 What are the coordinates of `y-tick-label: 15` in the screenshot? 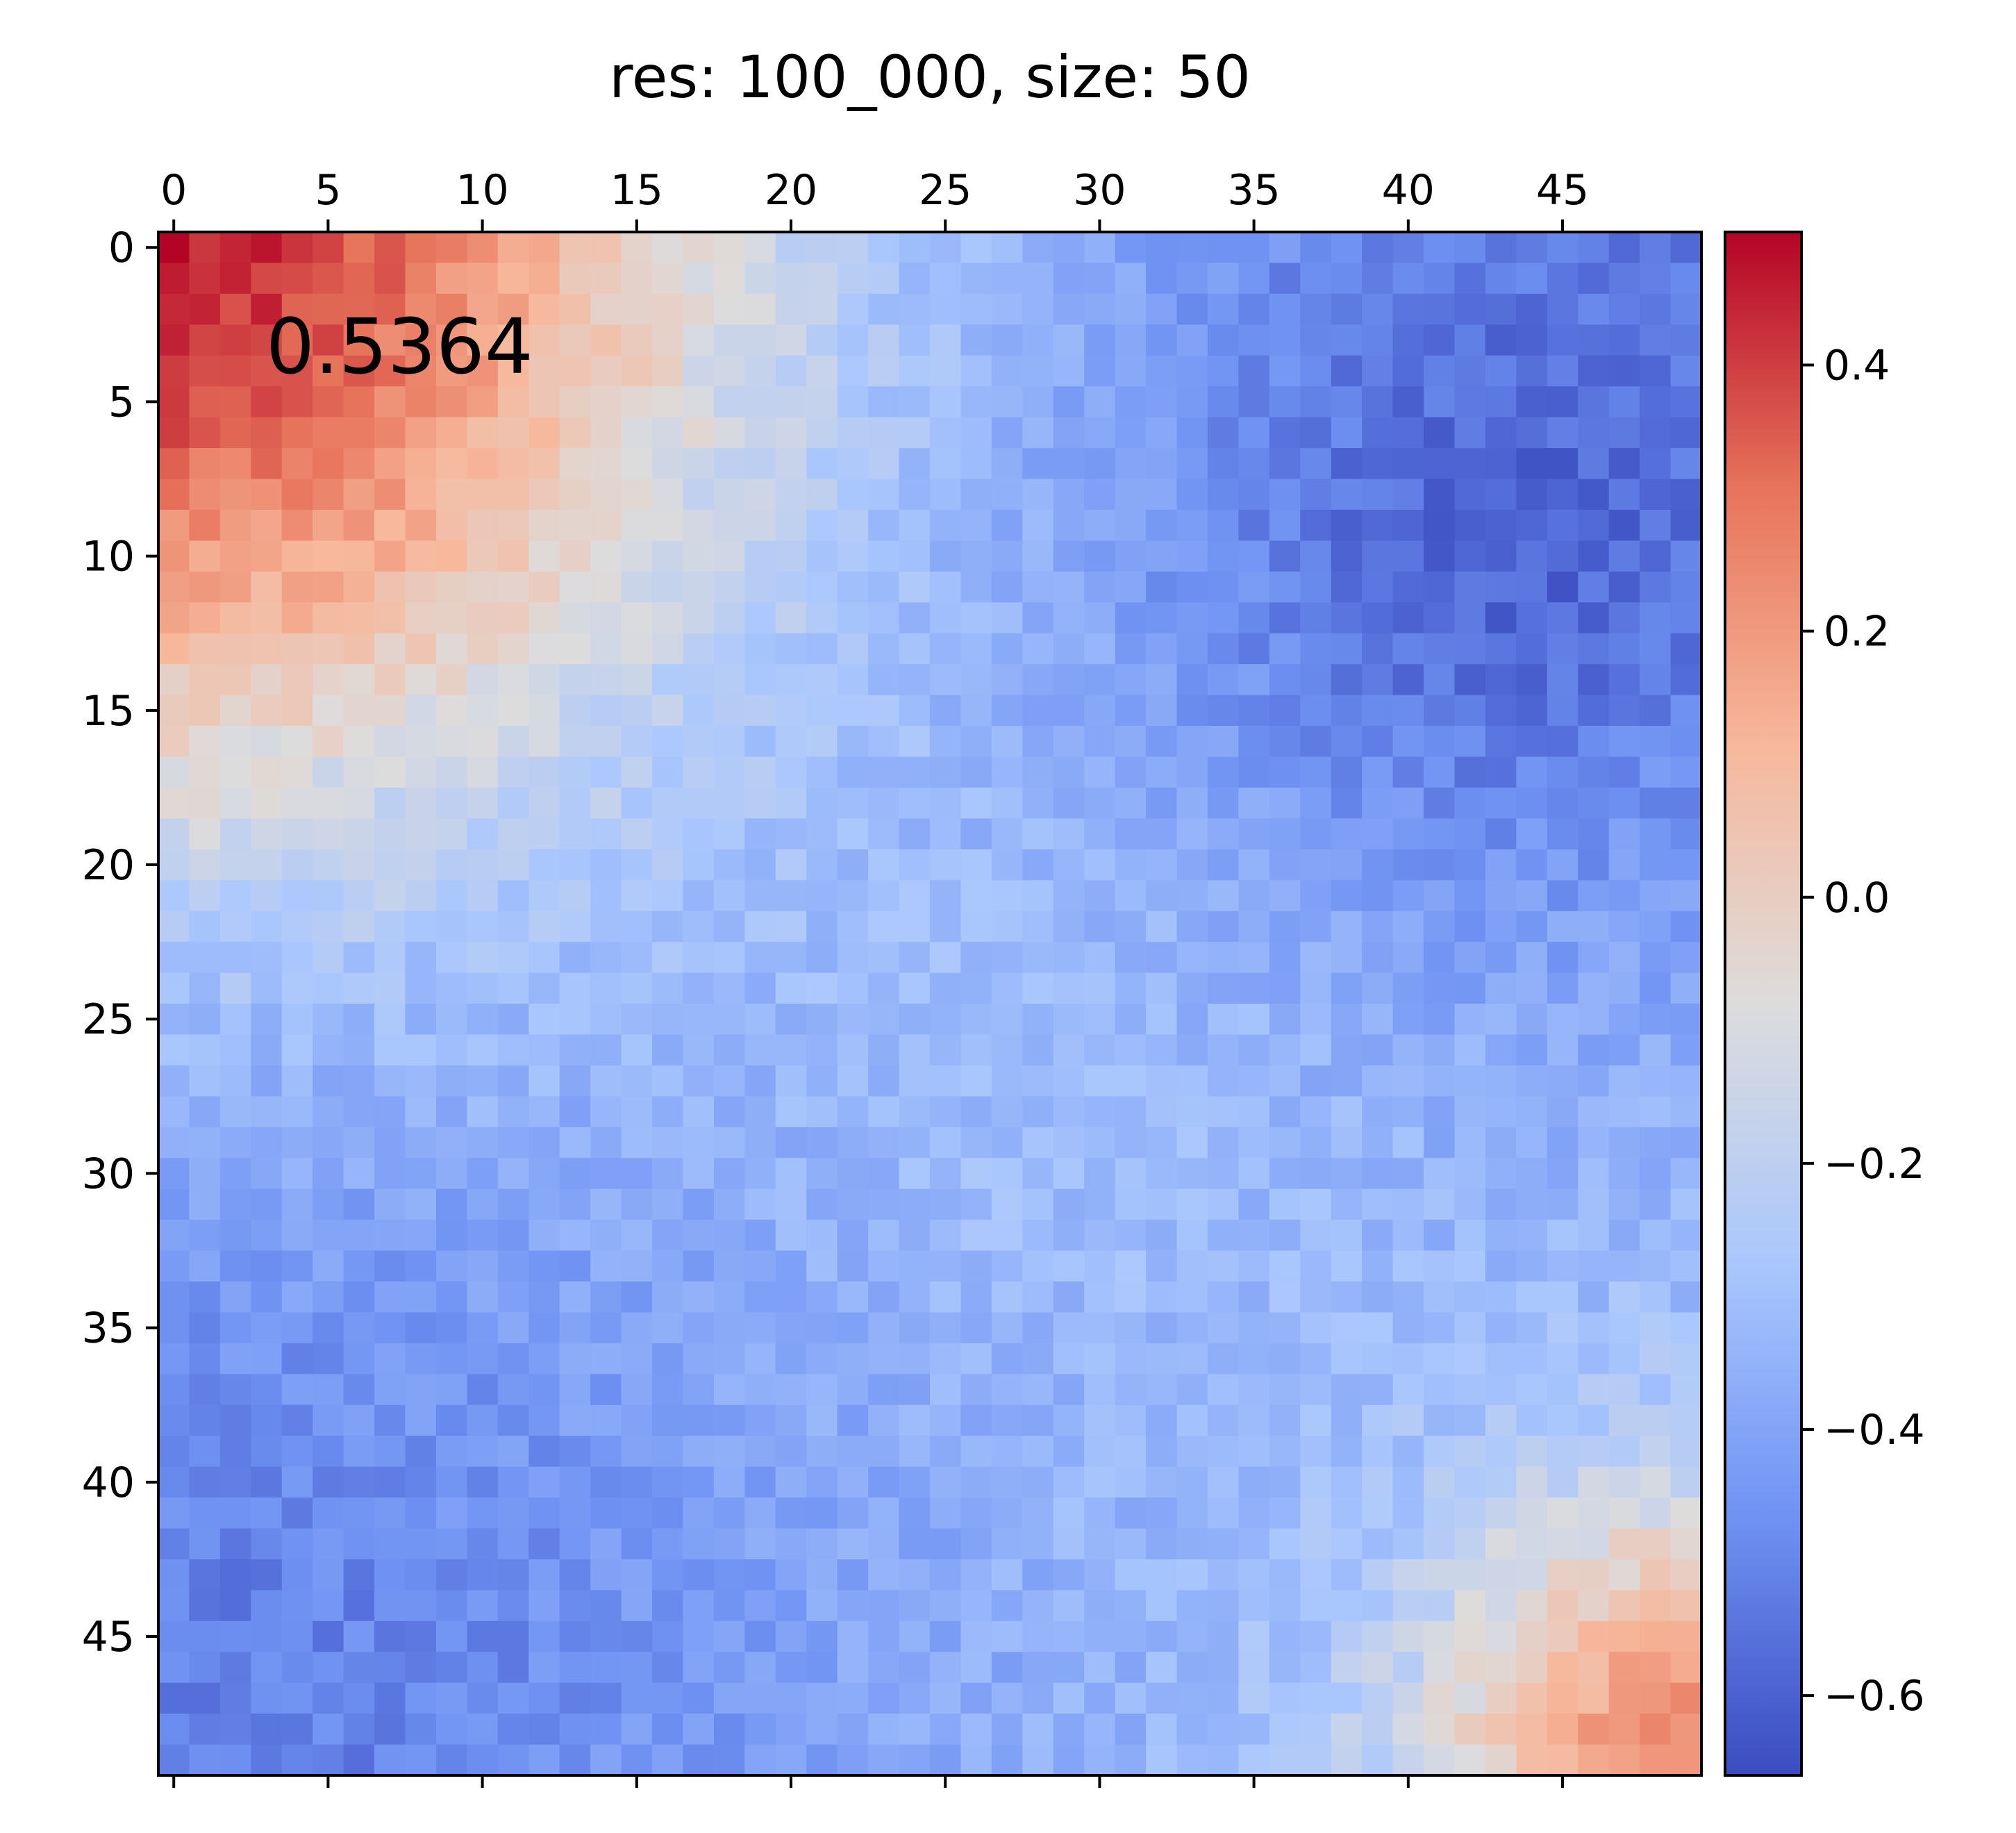 It's located at (108, 711).